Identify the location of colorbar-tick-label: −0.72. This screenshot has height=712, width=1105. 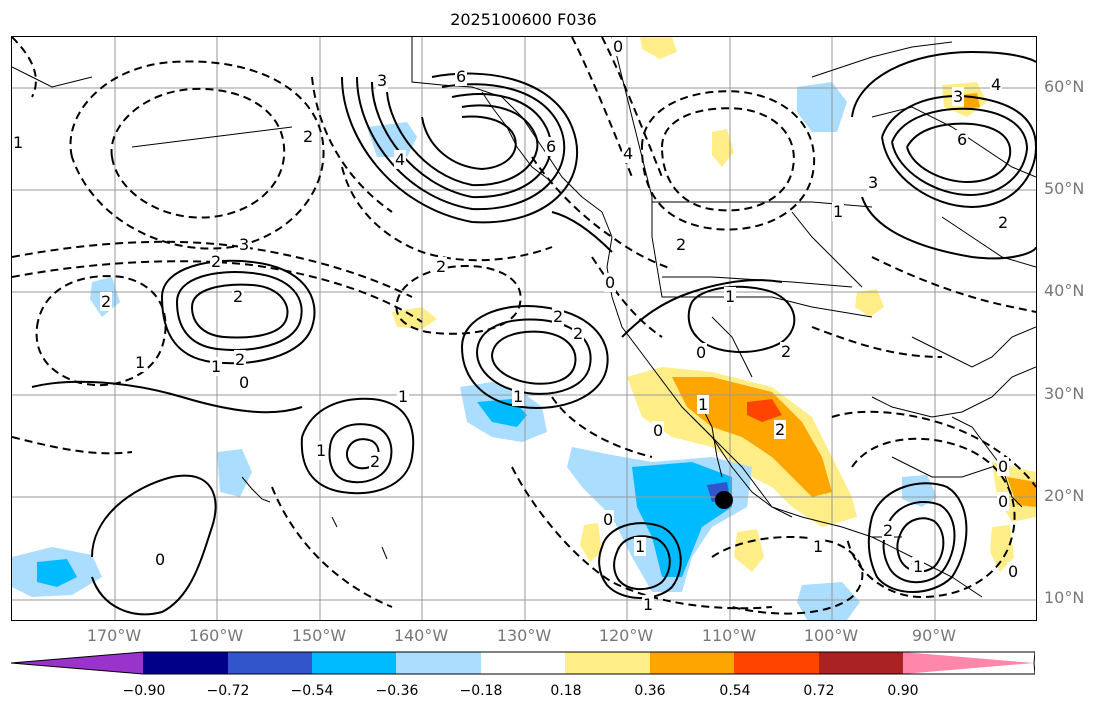
(228, 691).